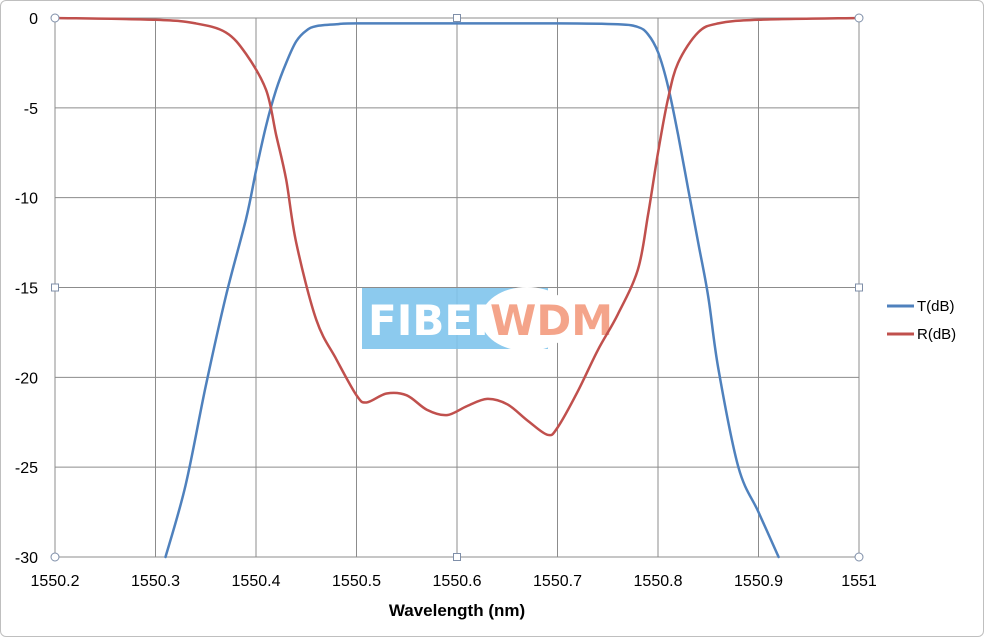 Image resolution: width=984 pixels, height=637 pixels. Describe the element at coordinates (26, 378) in the screenshot. I see `y-tick-label: -20` at that location.